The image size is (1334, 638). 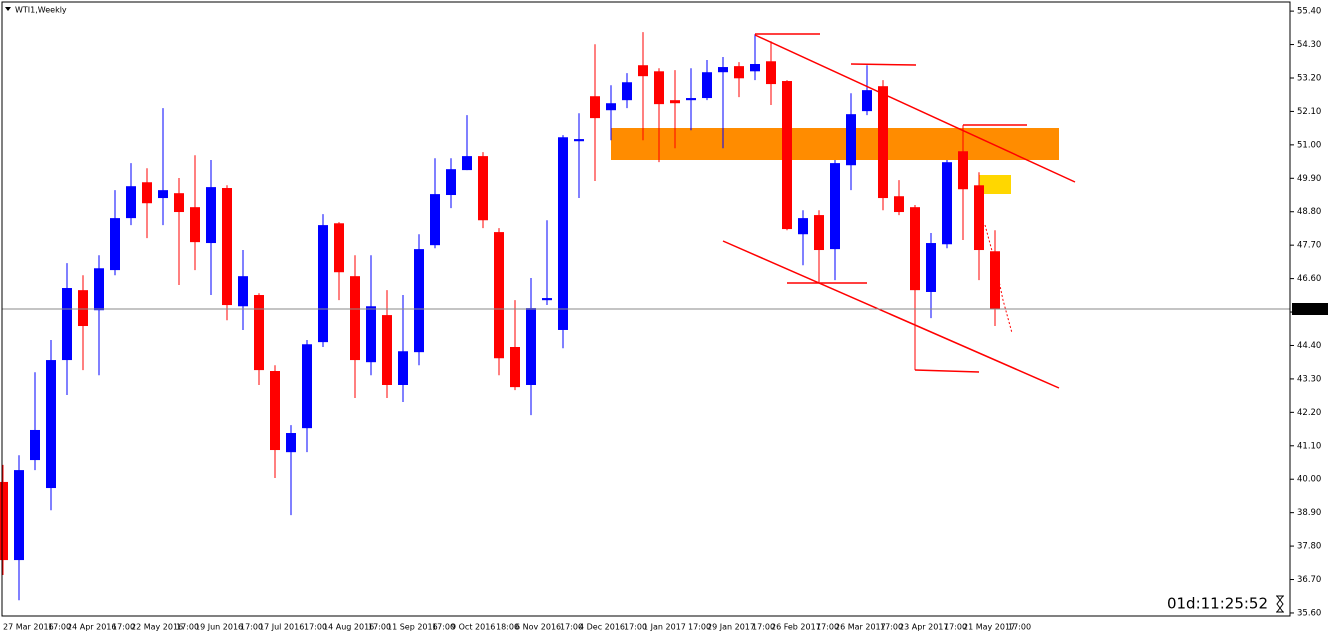 I want to click on y-tick-label: 54.30, so click(x=1309, y=45).